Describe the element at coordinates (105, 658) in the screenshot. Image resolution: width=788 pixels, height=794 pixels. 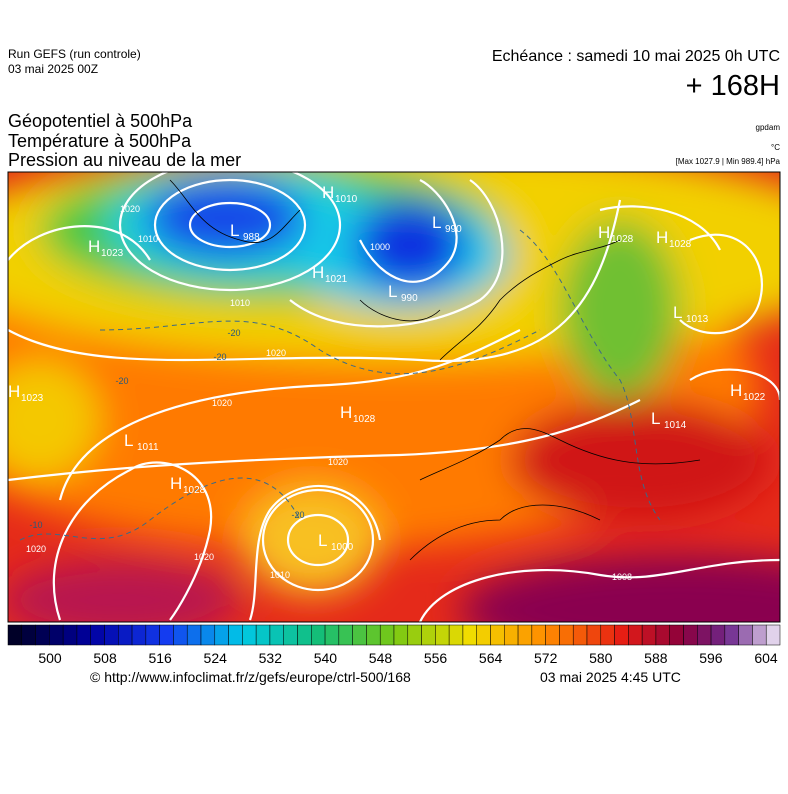
I see `colorbar-tick-label: 508` at that location.